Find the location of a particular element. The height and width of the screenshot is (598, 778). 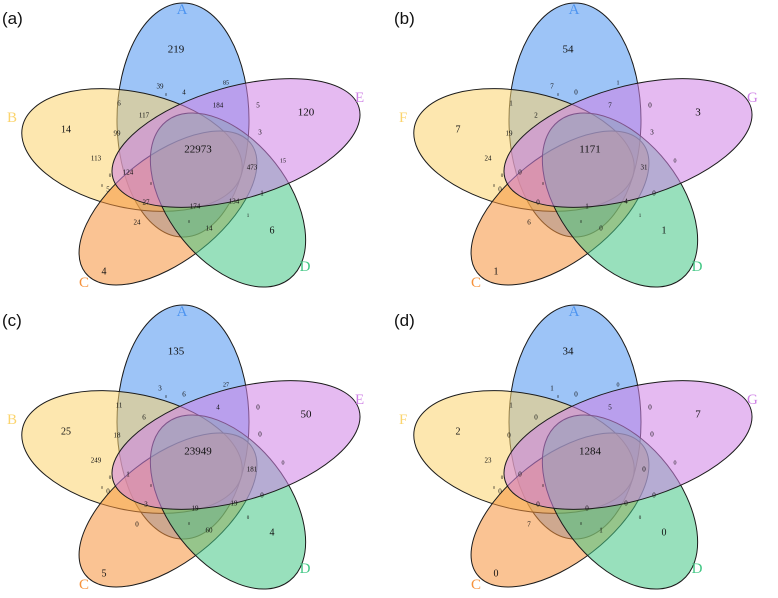

set-label: E is located at coordinates (359, 400).